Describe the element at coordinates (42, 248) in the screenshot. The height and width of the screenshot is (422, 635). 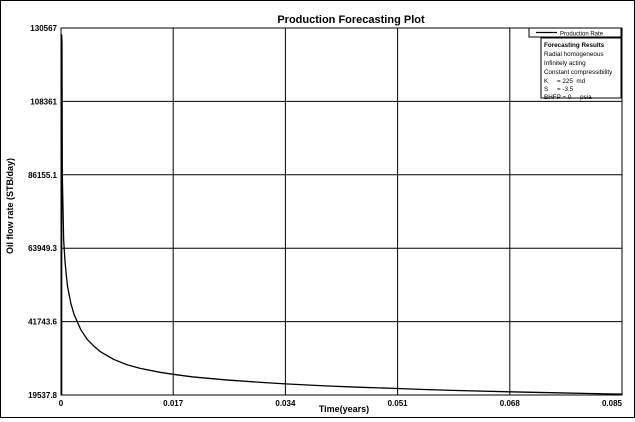
I see `y-tick-label: 63949.3` at that location.